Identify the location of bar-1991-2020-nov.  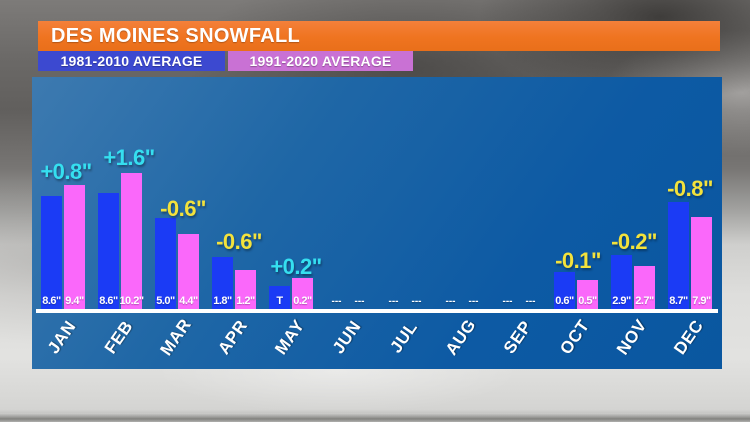
(644, 287).